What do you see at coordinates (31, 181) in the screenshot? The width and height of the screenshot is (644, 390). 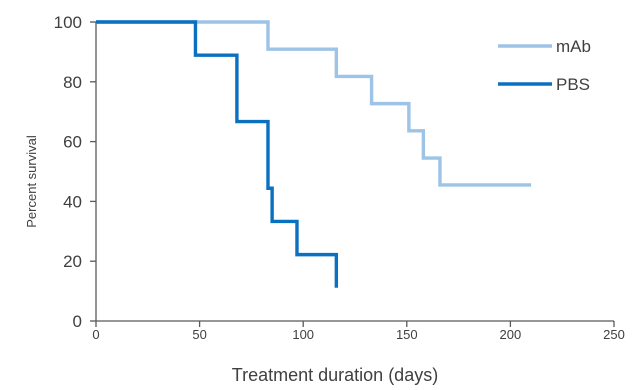 I see `y-axis-label: Percent survival` at bounding box center [31, 181].